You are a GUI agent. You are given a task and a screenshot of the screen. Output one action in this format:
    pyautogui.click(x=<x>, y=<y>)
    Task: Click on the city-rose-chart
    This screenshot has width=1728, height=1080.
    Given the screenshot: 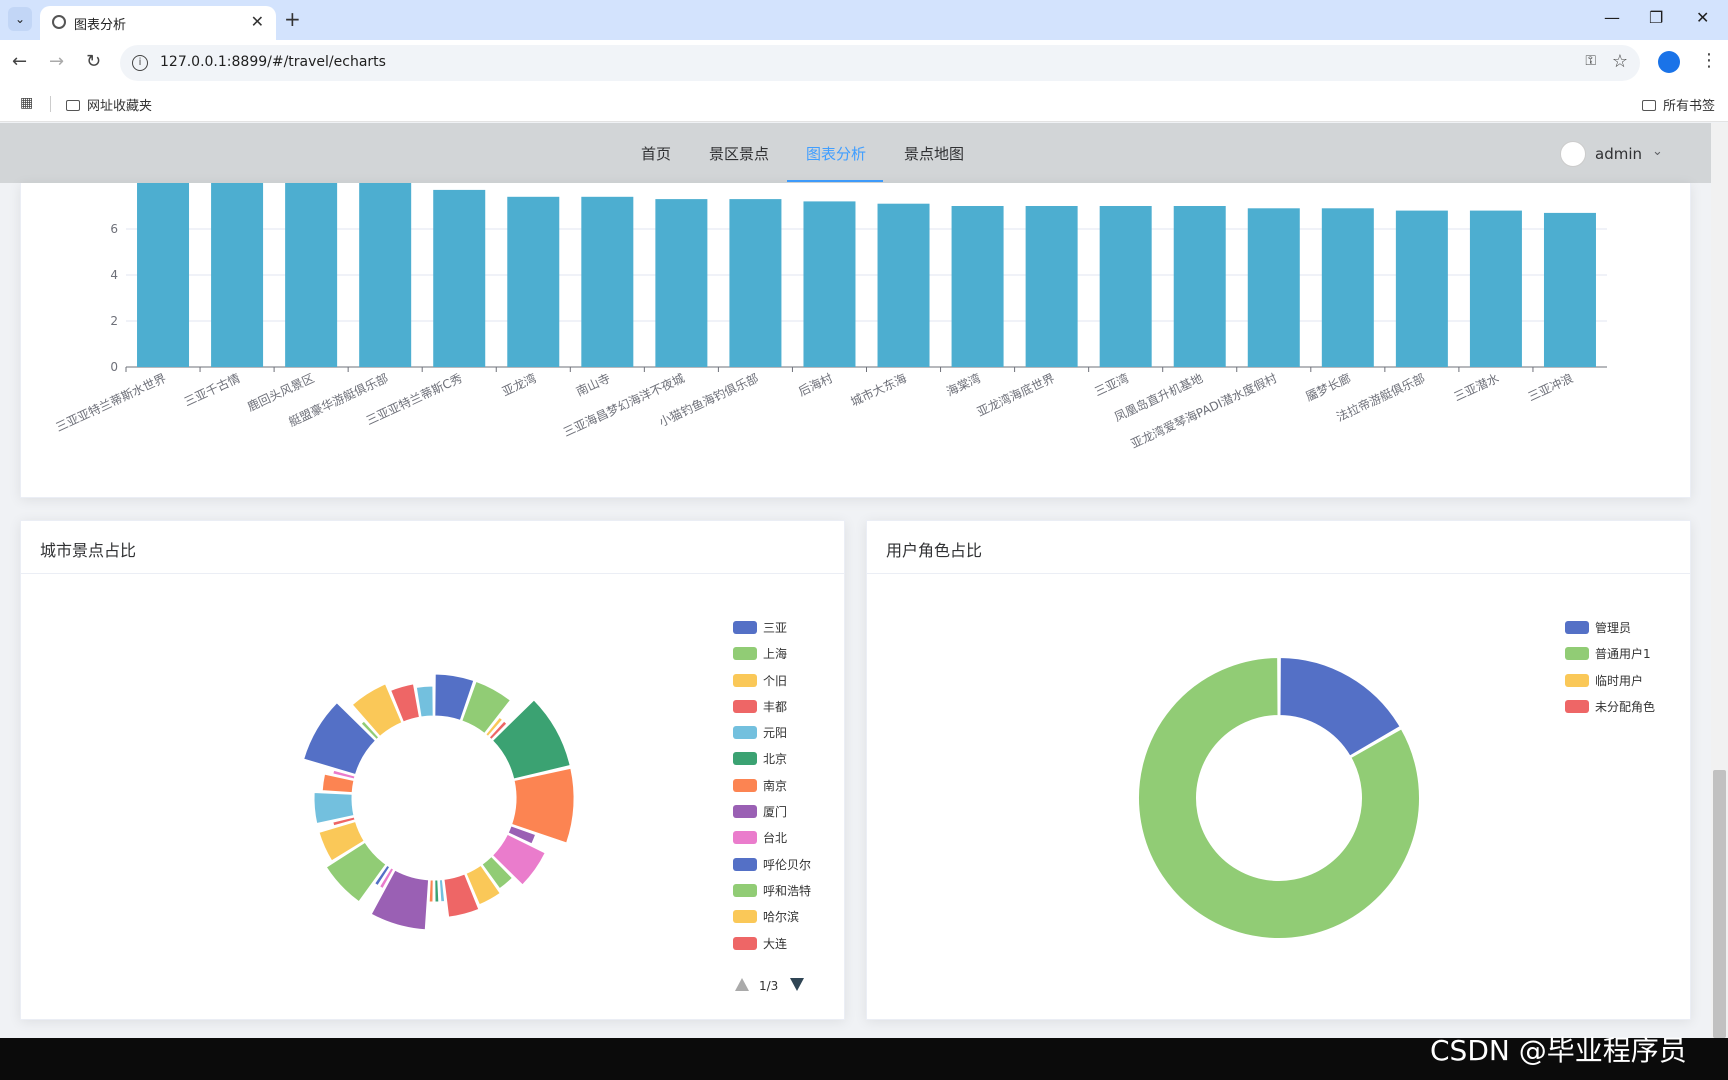 What is the action you would take?
    pyautogui.click(x=439, y=802)
    